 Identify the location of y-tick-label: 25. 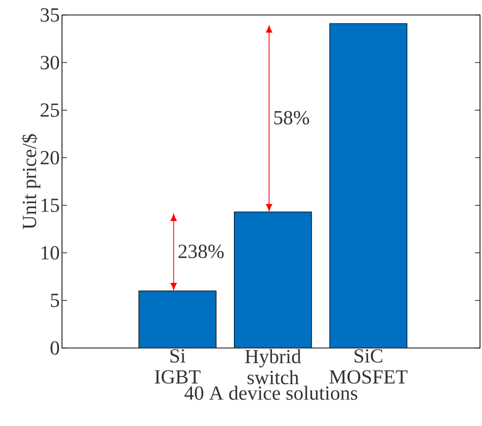
(50, 110).